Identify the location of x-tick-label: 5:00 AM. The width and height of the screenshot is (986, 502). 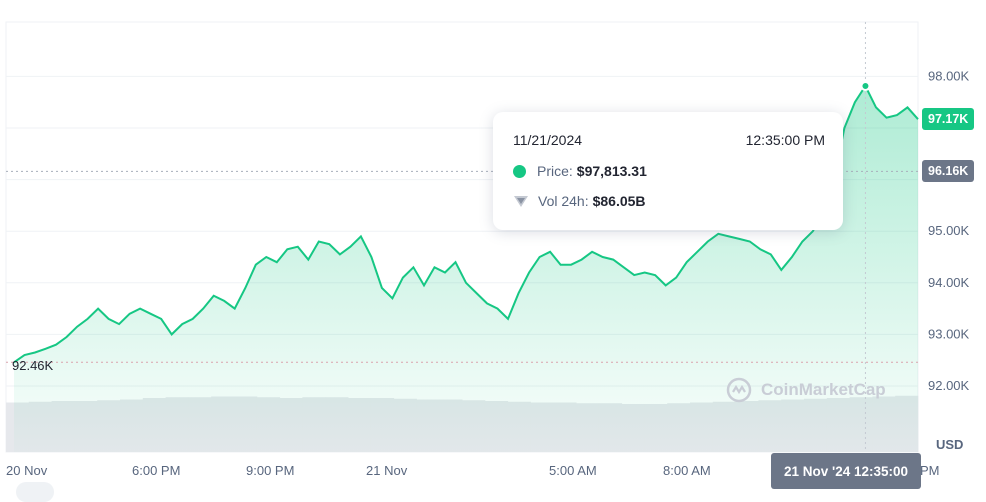
(573, 470).